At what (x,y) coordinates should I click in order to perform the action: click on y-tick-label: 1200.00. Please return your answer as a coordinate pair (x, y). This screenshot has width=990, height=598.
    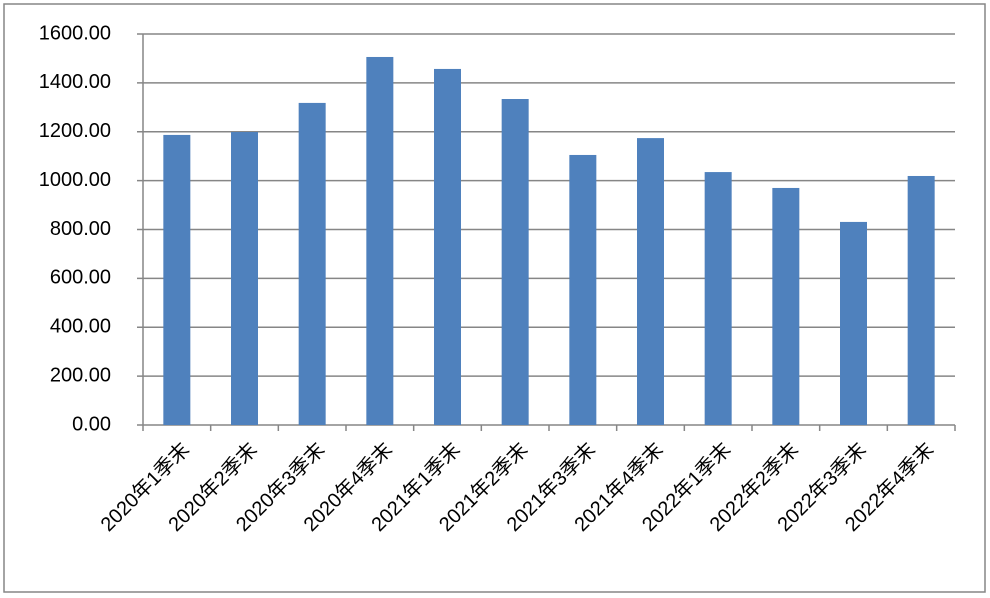
    Looking at the image, I should click on (75, 131).